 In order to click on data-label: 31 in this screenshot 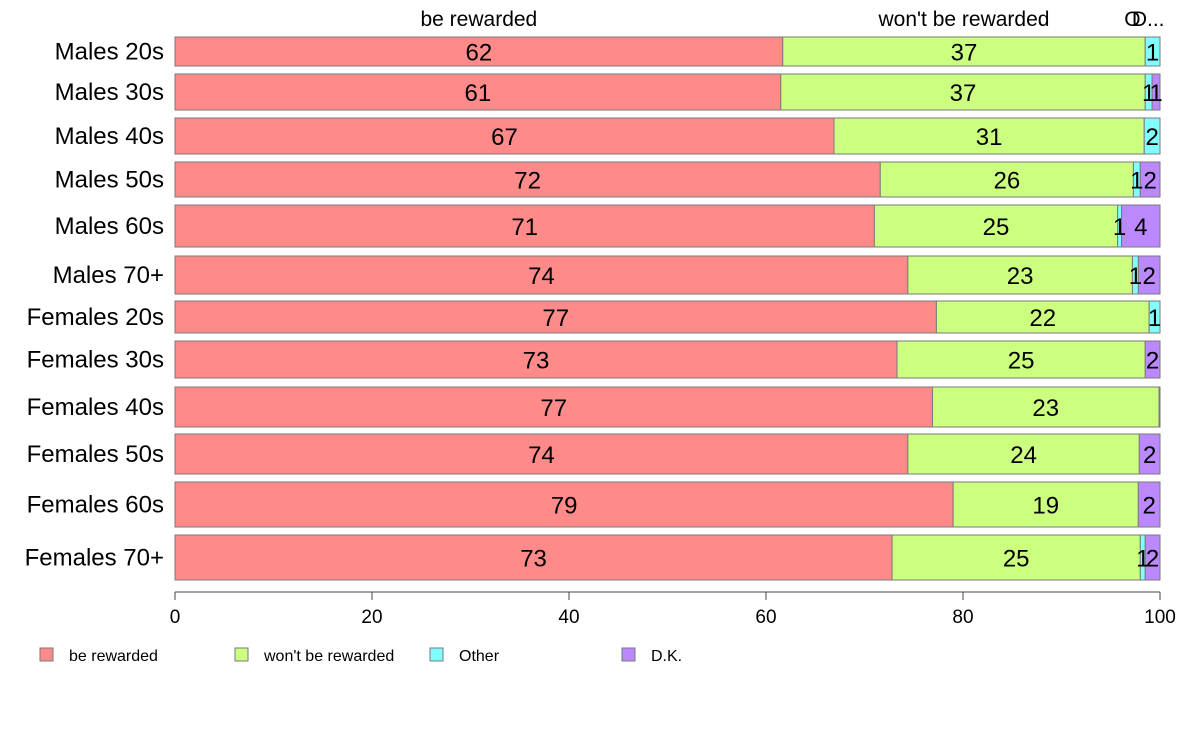, I will do `click(989, 137)`.